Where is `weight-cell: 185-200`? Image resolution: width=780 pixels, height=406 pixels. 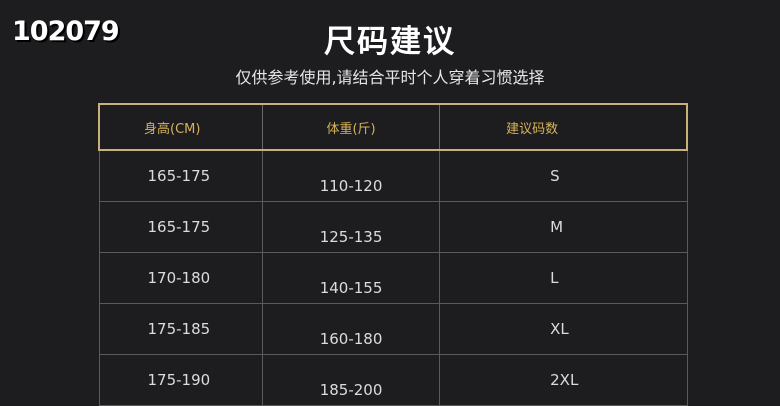
weight-cell: 185-200 is located at coordinates (351, 380).